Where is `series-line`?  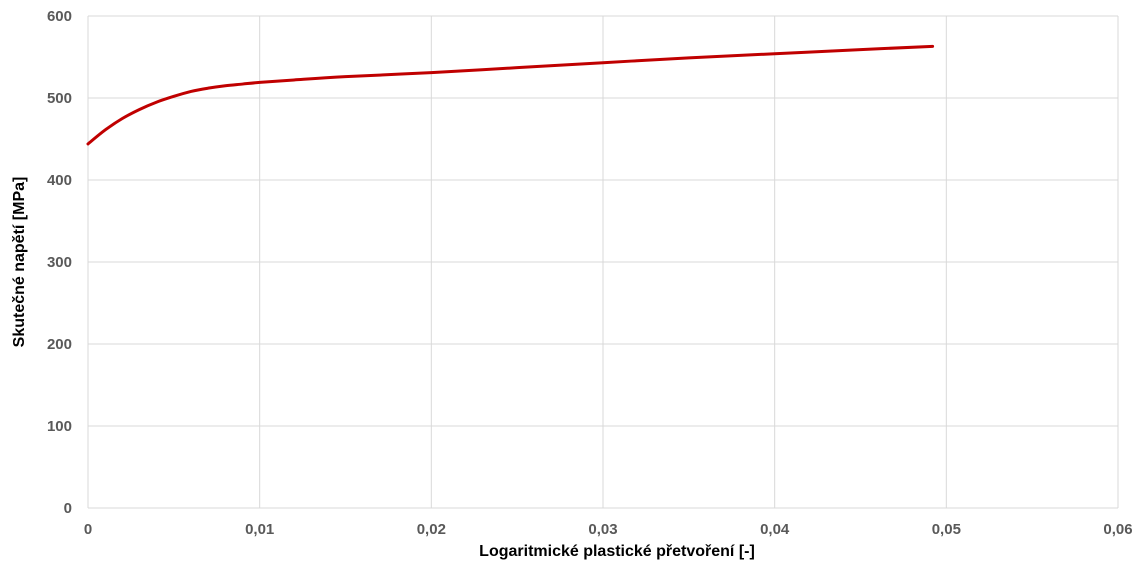 series-line is located at coordinates (510, 95).